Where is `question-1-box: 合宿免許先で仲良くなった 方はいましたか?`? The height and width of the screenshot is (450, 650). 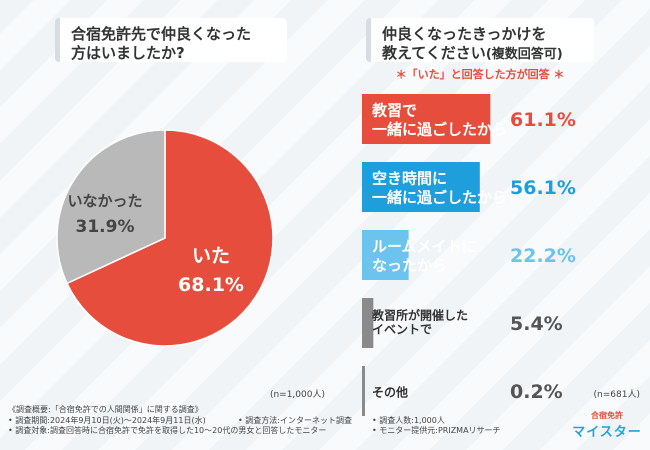 question-1-box: 合宿免許先で仲良くなった 方はいましたか? is located at coordinates (171, 40).